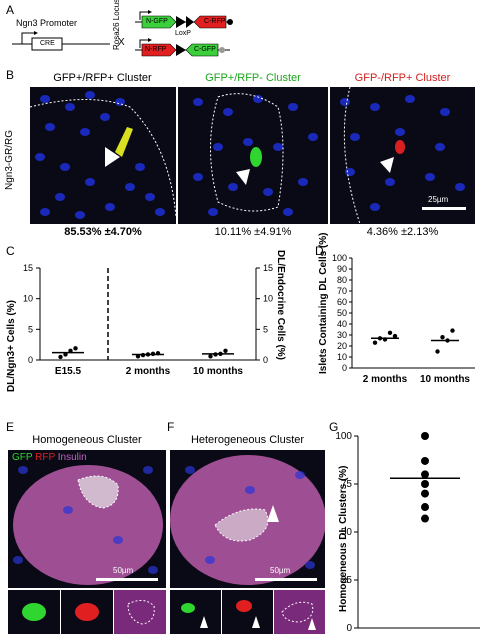 This screenshot has width=485, height=638. I want to click on stain-legend: GFP RFP Insulin, so click(49, 457).